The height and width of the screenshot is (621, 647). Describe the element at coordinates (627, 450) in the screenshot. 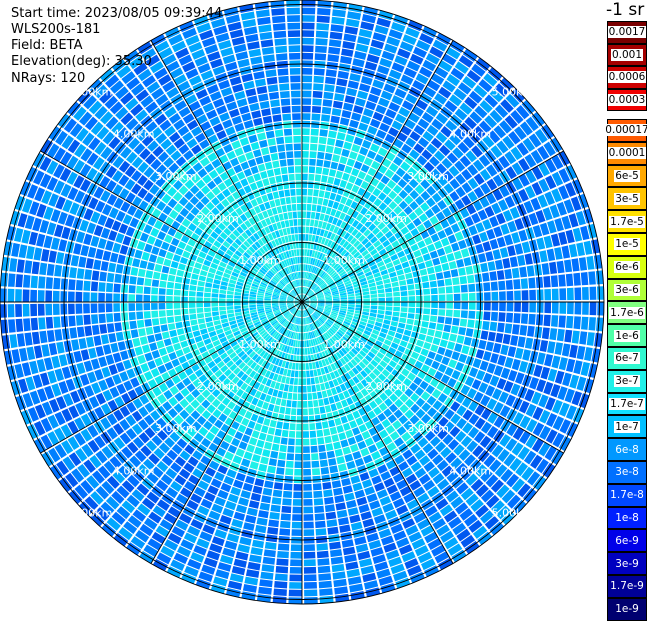

I see `colorbar-label: 6e-8` at that location.